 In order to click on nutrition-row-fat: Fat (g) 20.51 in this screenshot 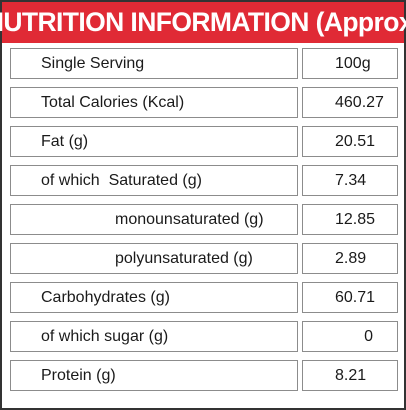, I will do `click(204, 141)`.